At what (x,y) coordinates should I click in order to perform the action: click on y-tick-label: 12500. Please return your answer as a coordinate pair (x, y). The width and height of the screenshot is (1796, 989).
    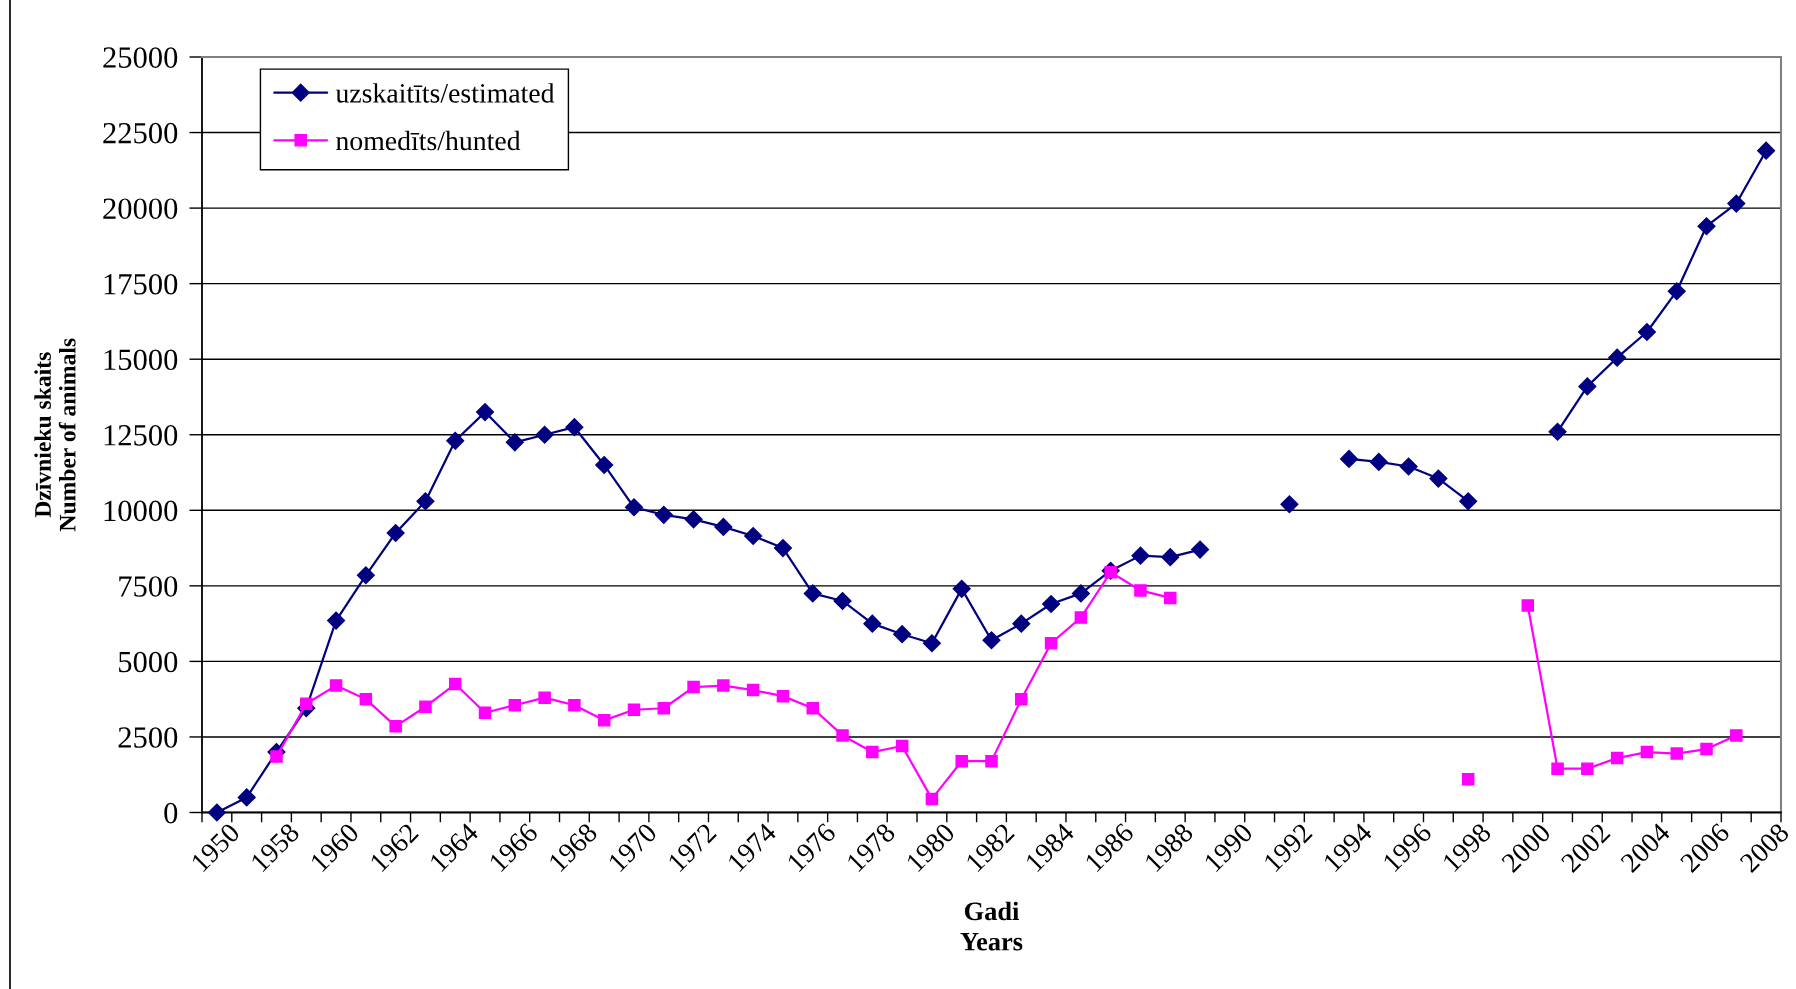
    Looking at the image, I should click on (141, 435).